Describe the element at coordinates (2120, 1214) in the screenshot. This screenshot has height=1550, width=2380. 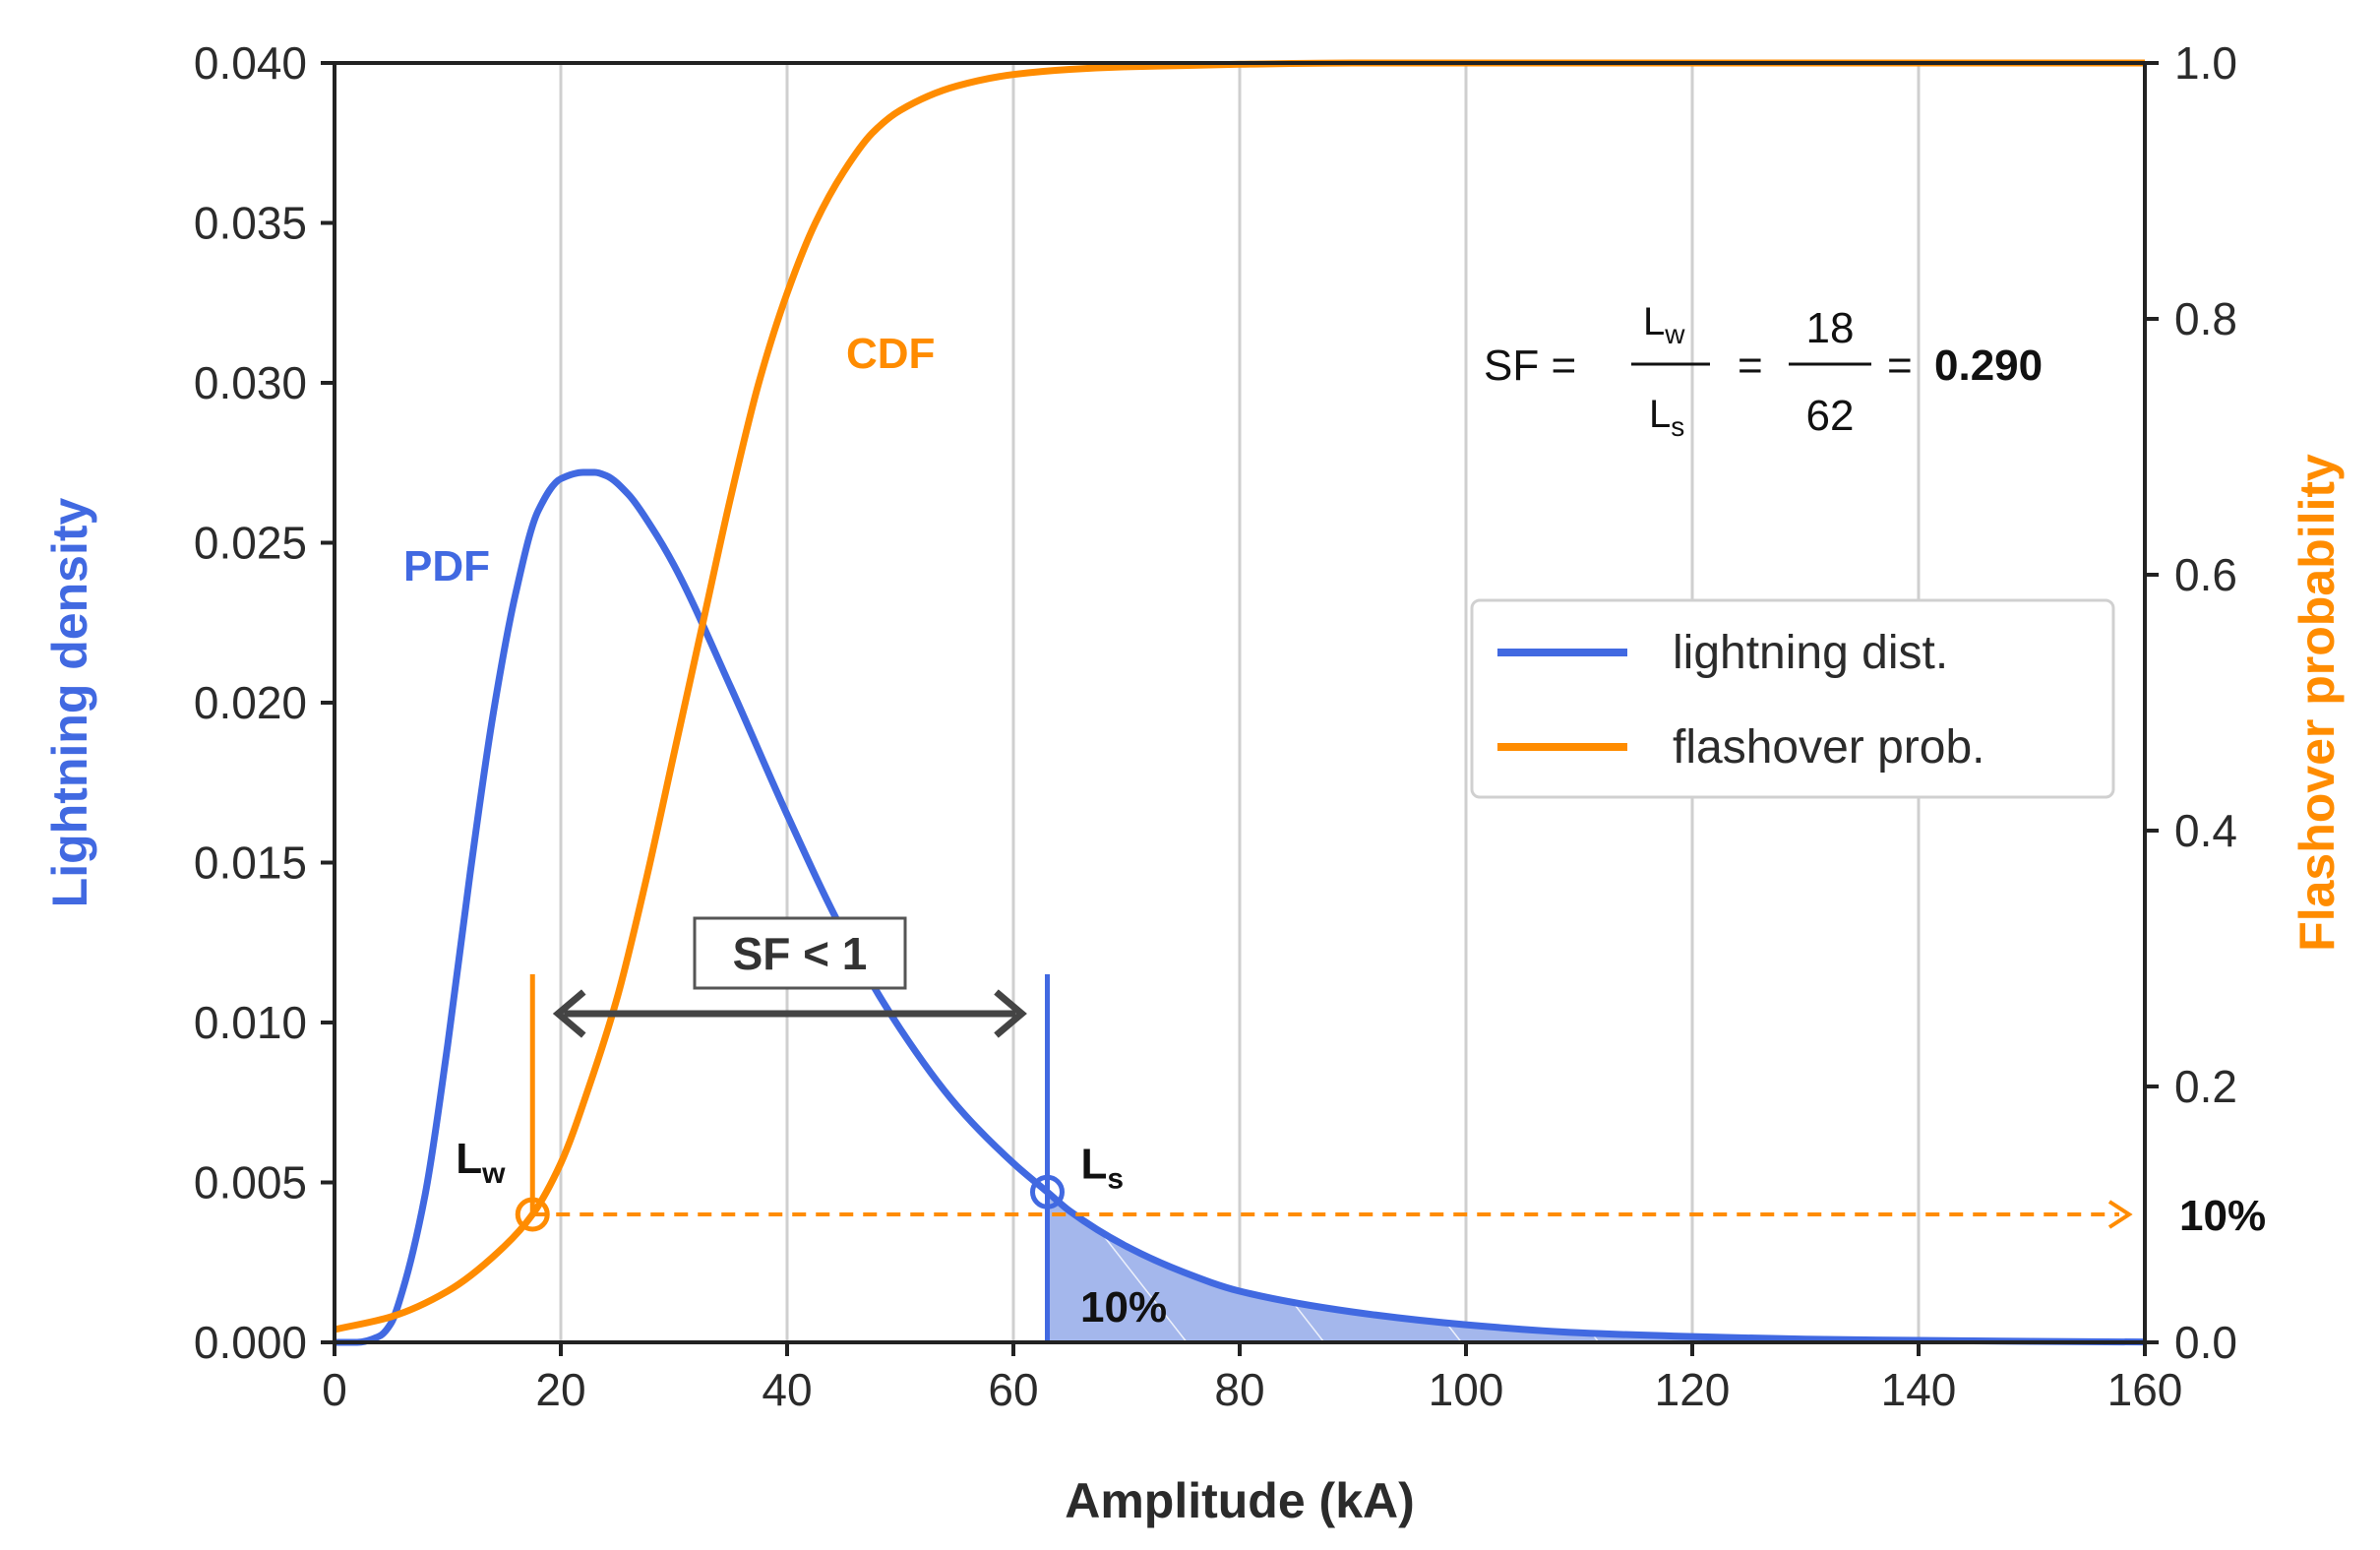
I see `ten-percent-arrowhead` at that location.